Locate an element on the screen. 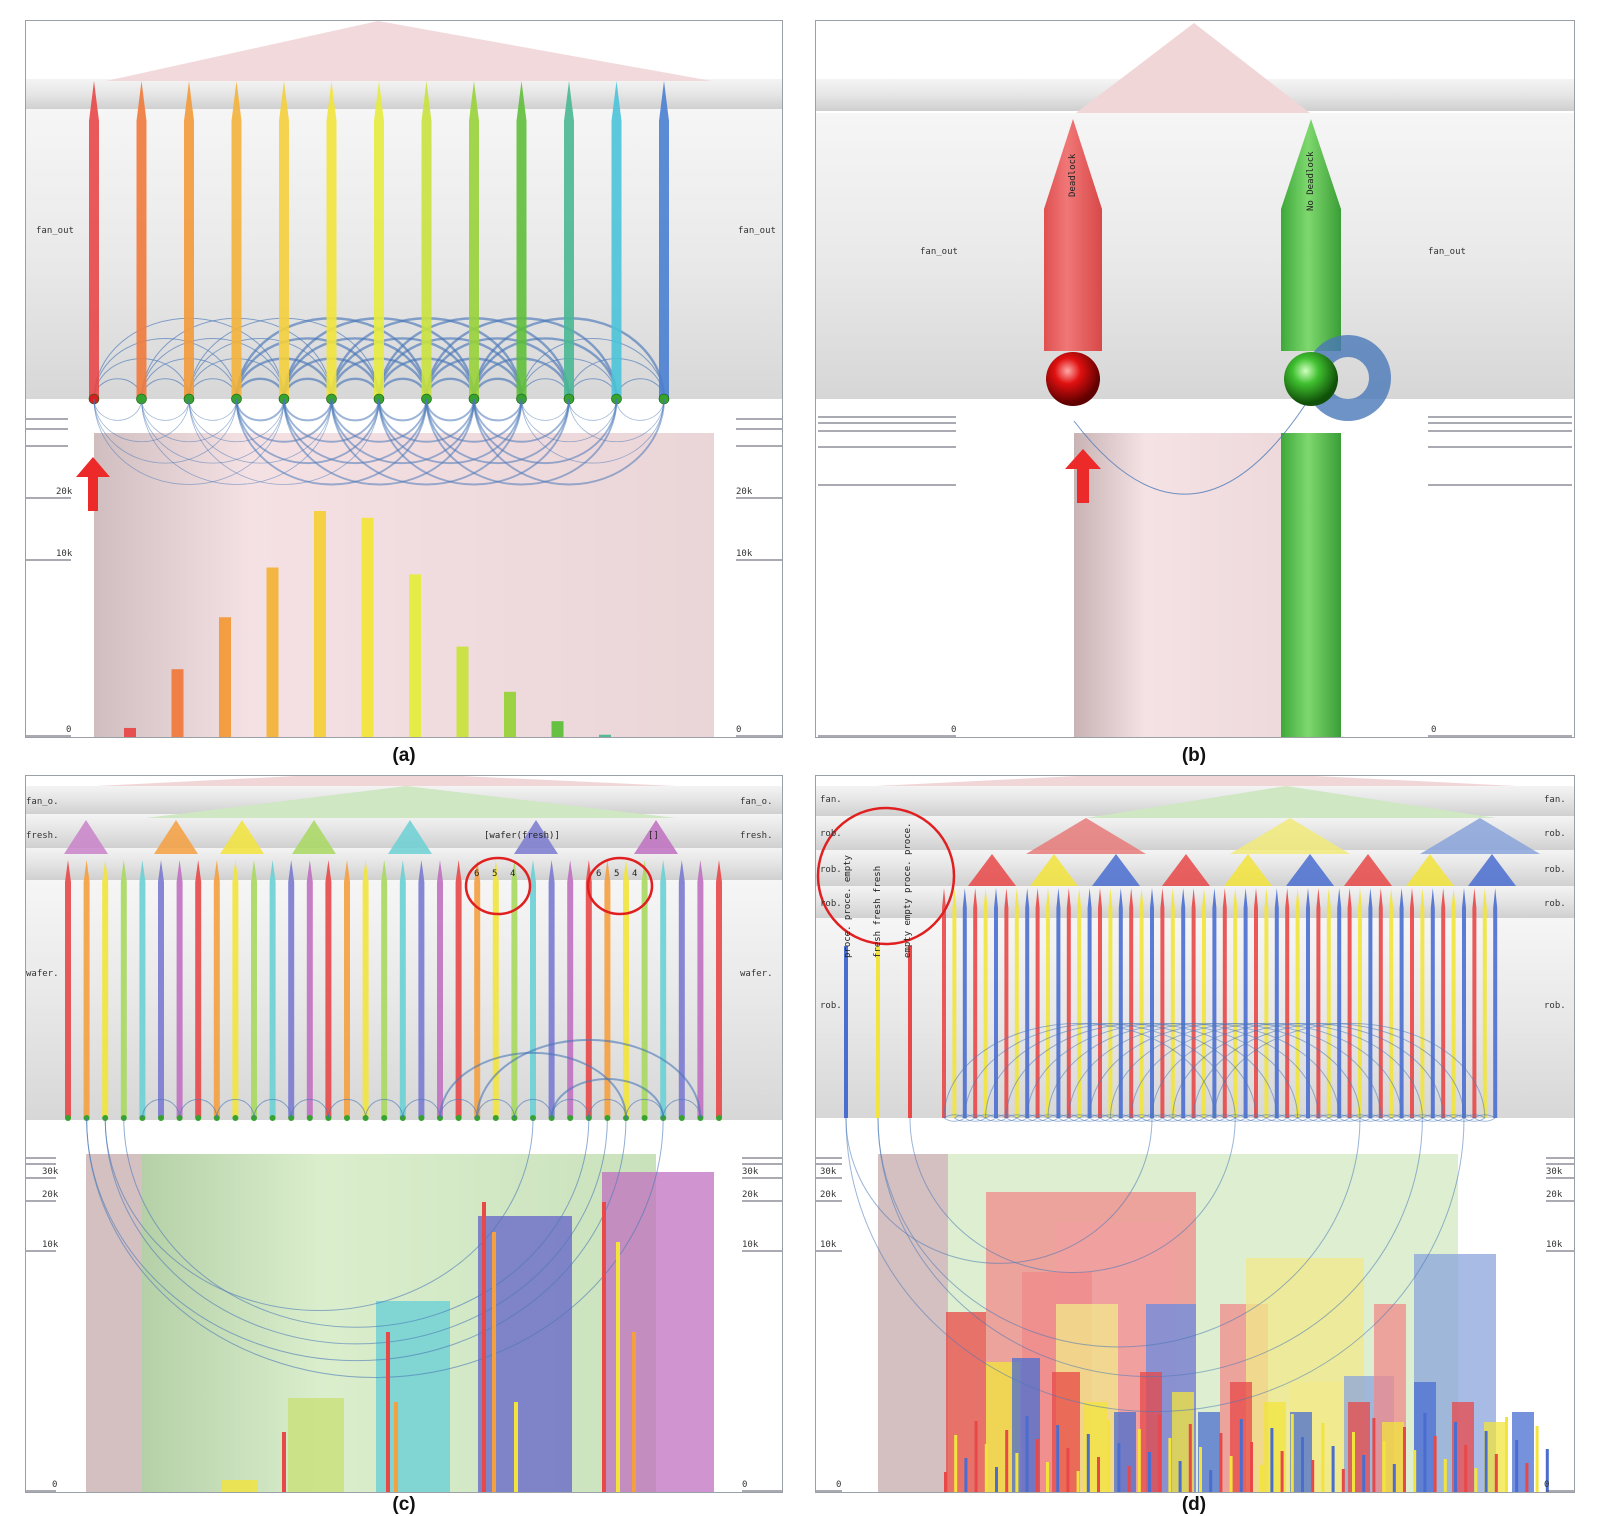 This screenshot has height=1516, width=1616. deadlock-sphere is located at coordinates (1073, 379).